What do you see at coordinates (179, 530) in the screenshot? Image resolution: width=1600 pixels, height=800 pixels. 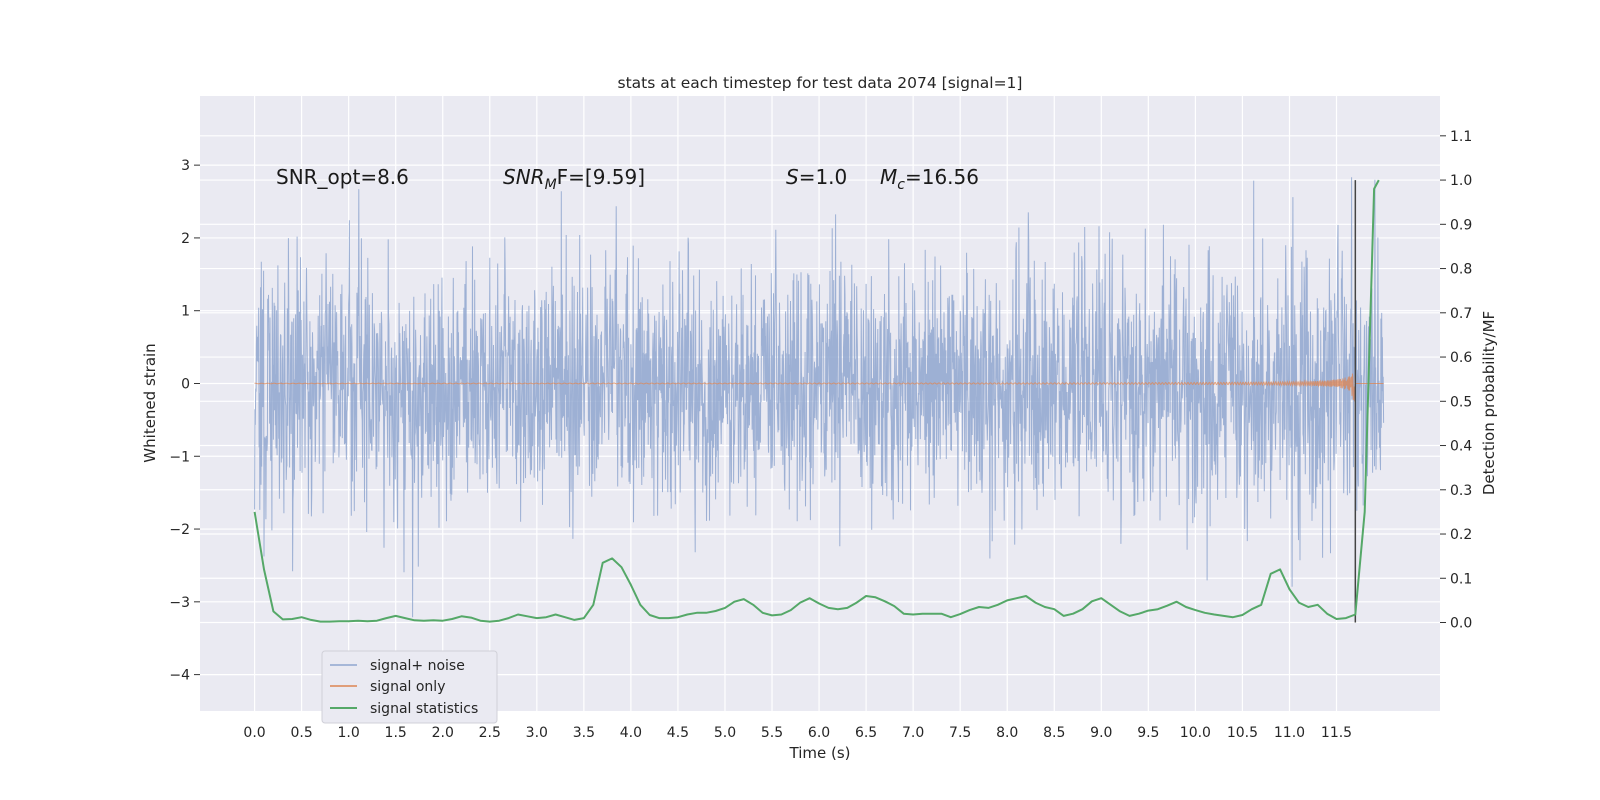 I see `y-tick-left-label-5: −2` at bounding box center [179, 530].